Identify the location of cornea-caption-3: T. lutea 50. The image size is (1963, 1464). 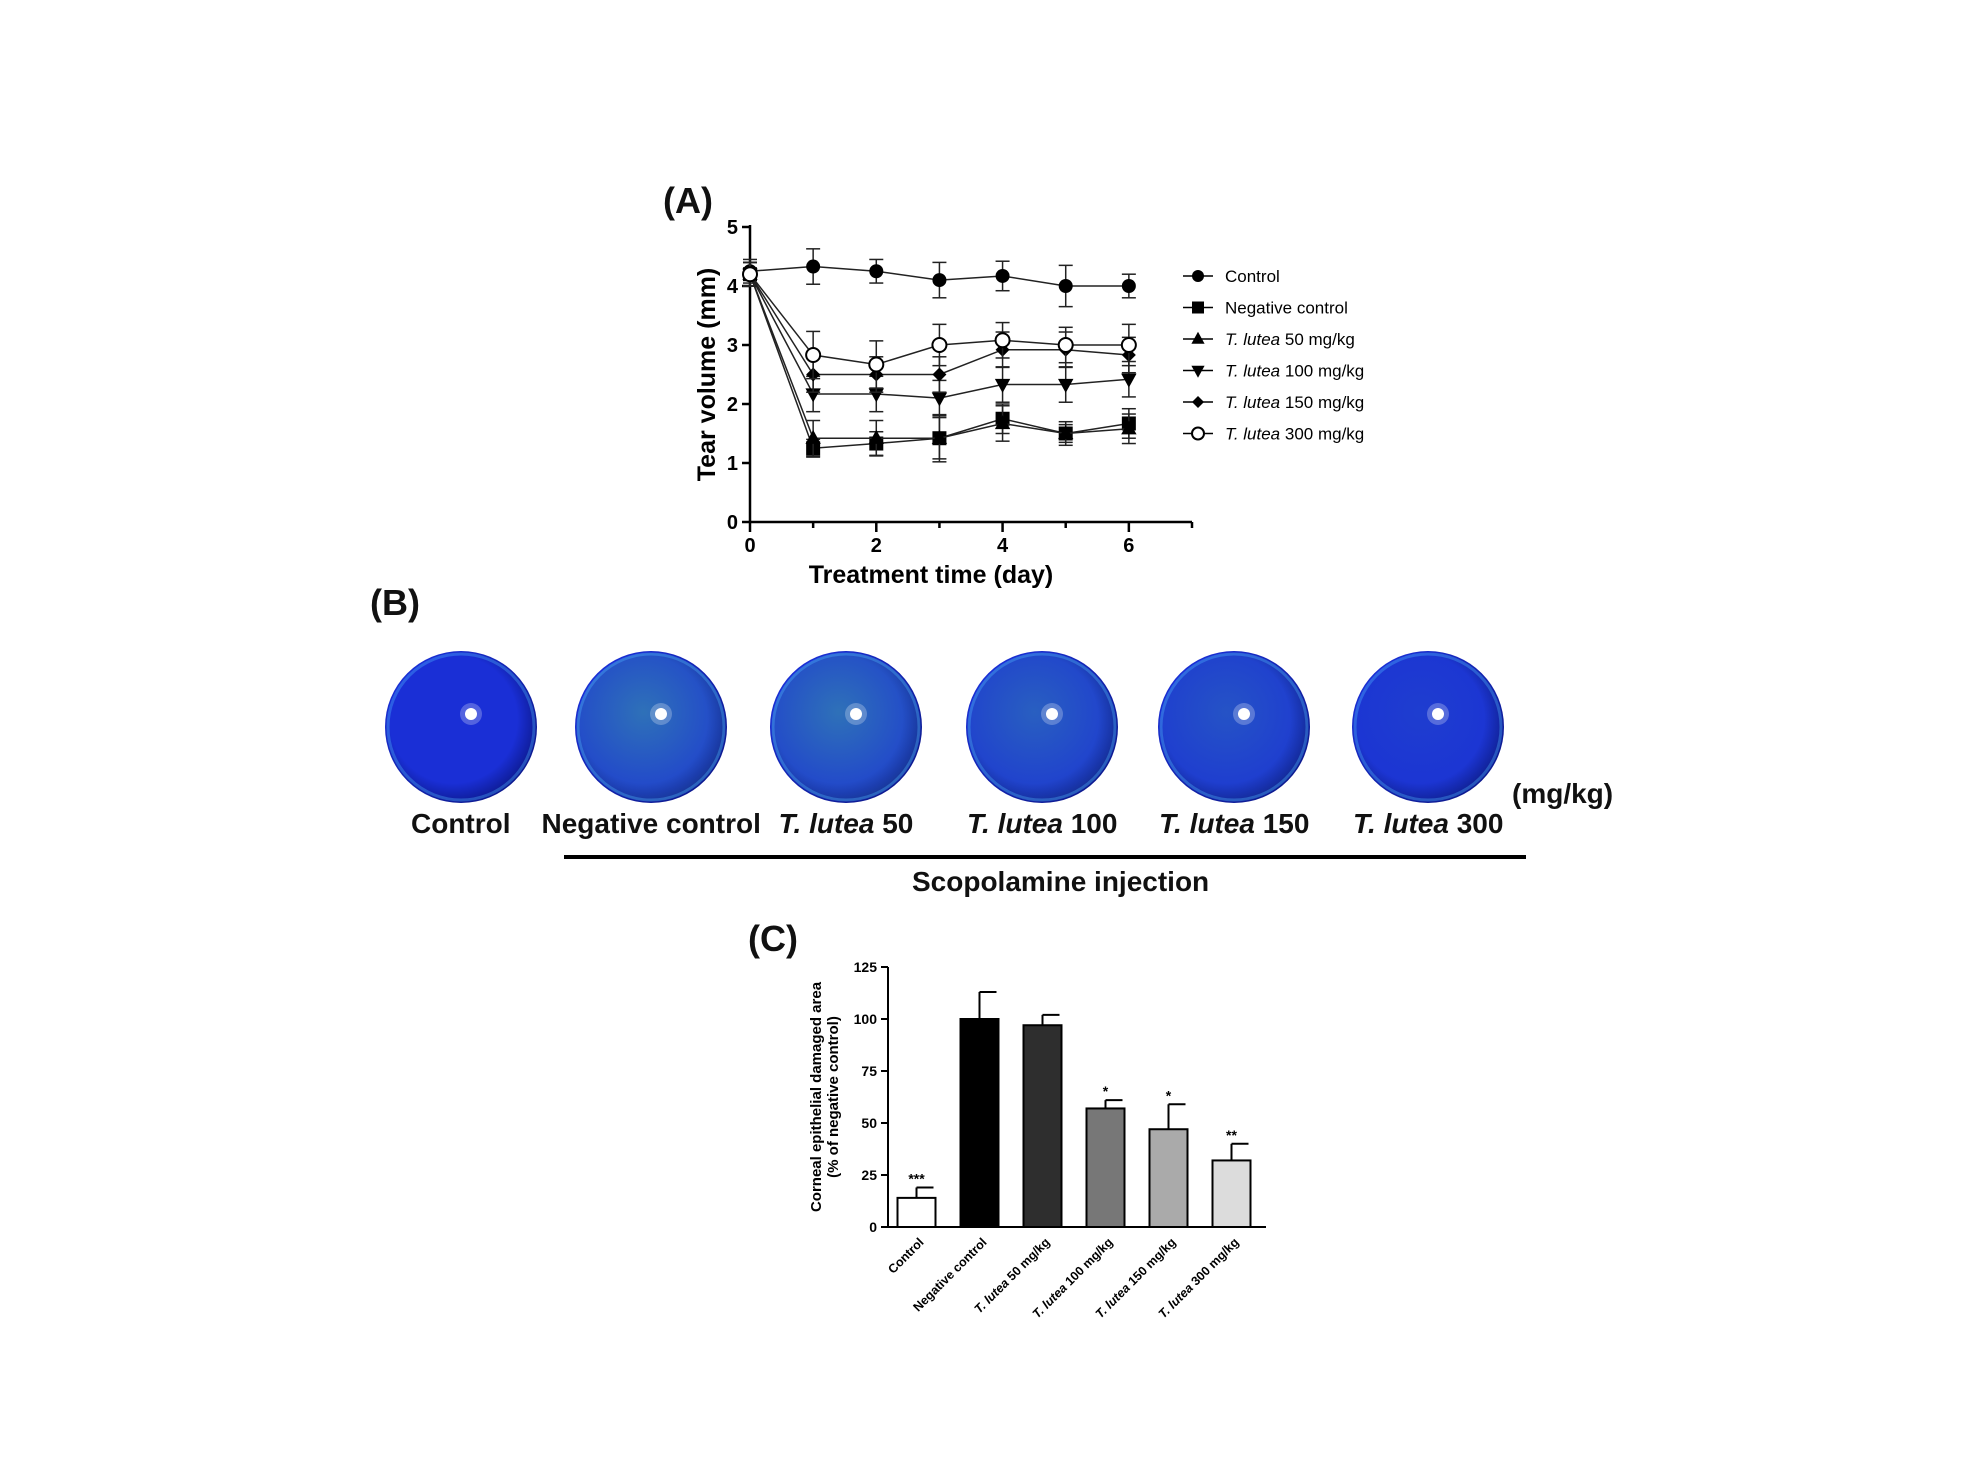
(846, 823).